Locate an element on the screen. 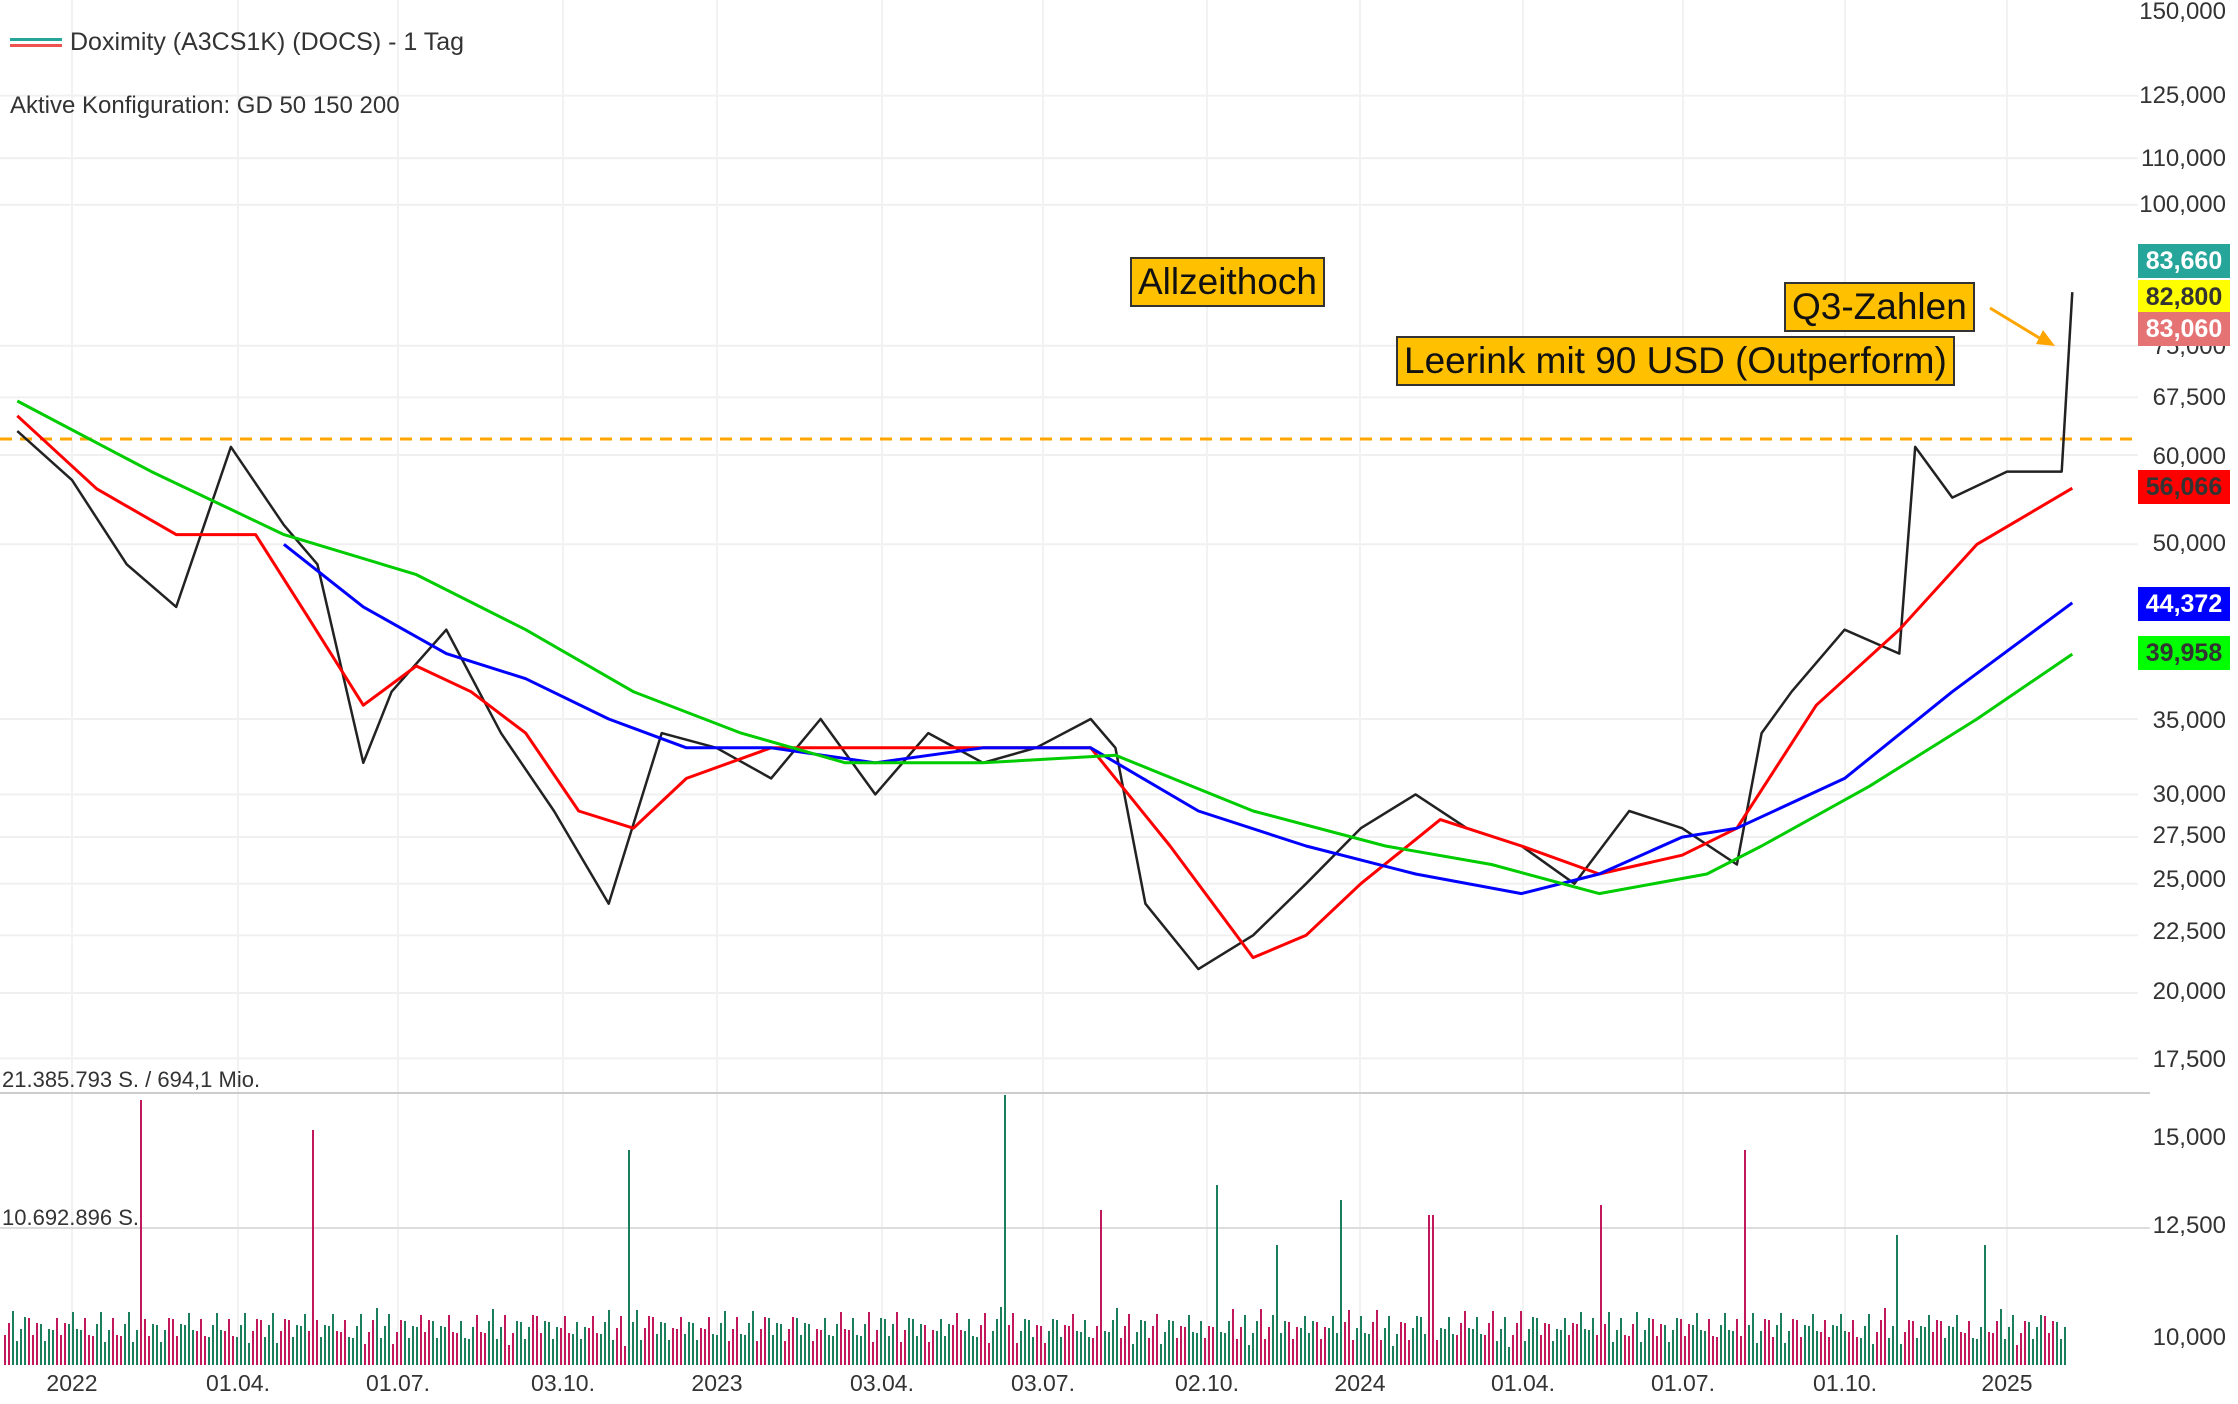  x-tick-label: 2022 is located at coordinates (72, 1383).